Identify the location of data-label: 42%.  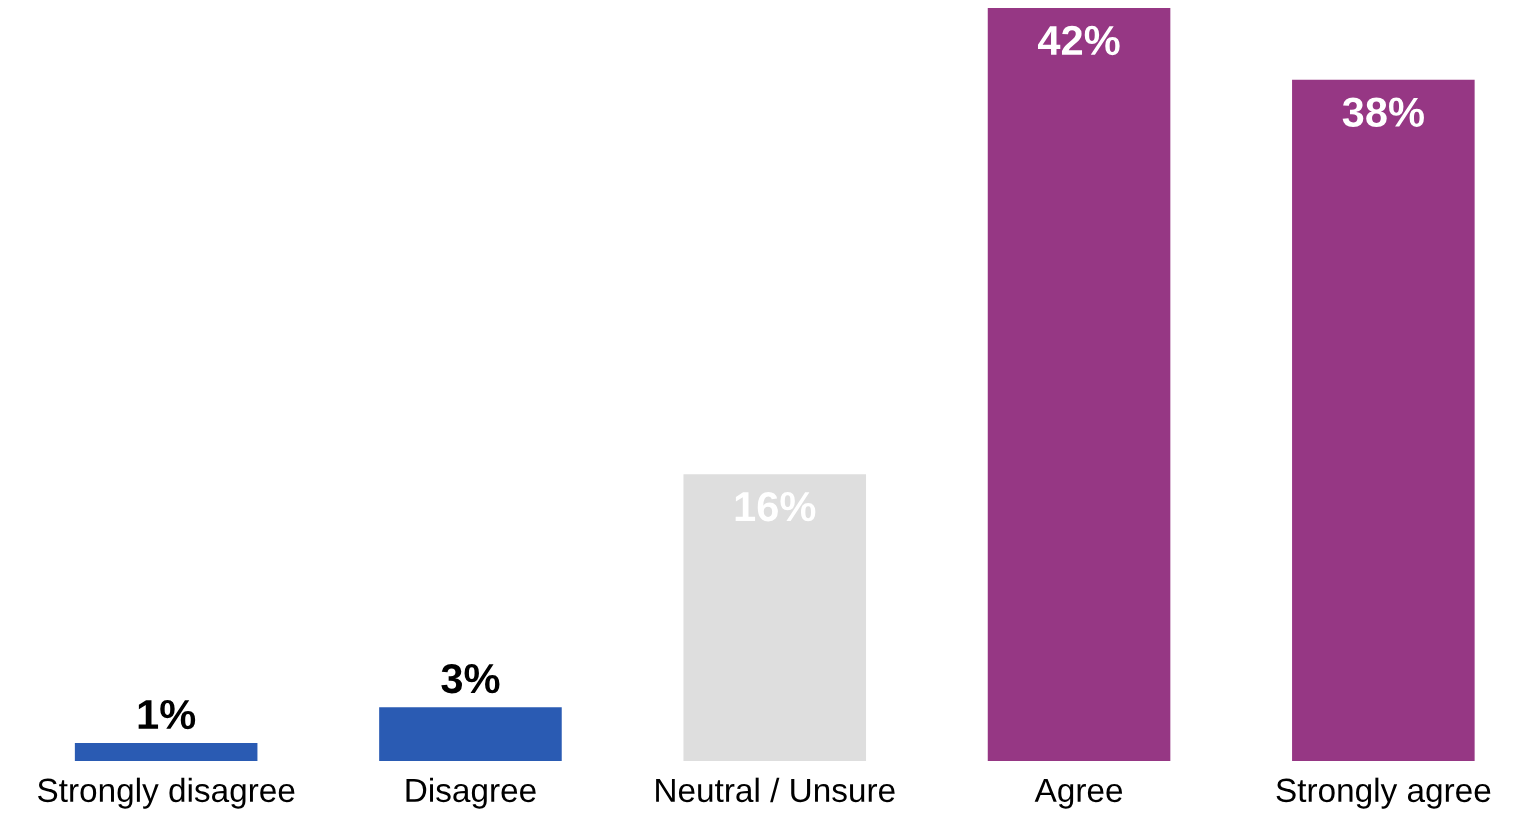
(1078, 40).